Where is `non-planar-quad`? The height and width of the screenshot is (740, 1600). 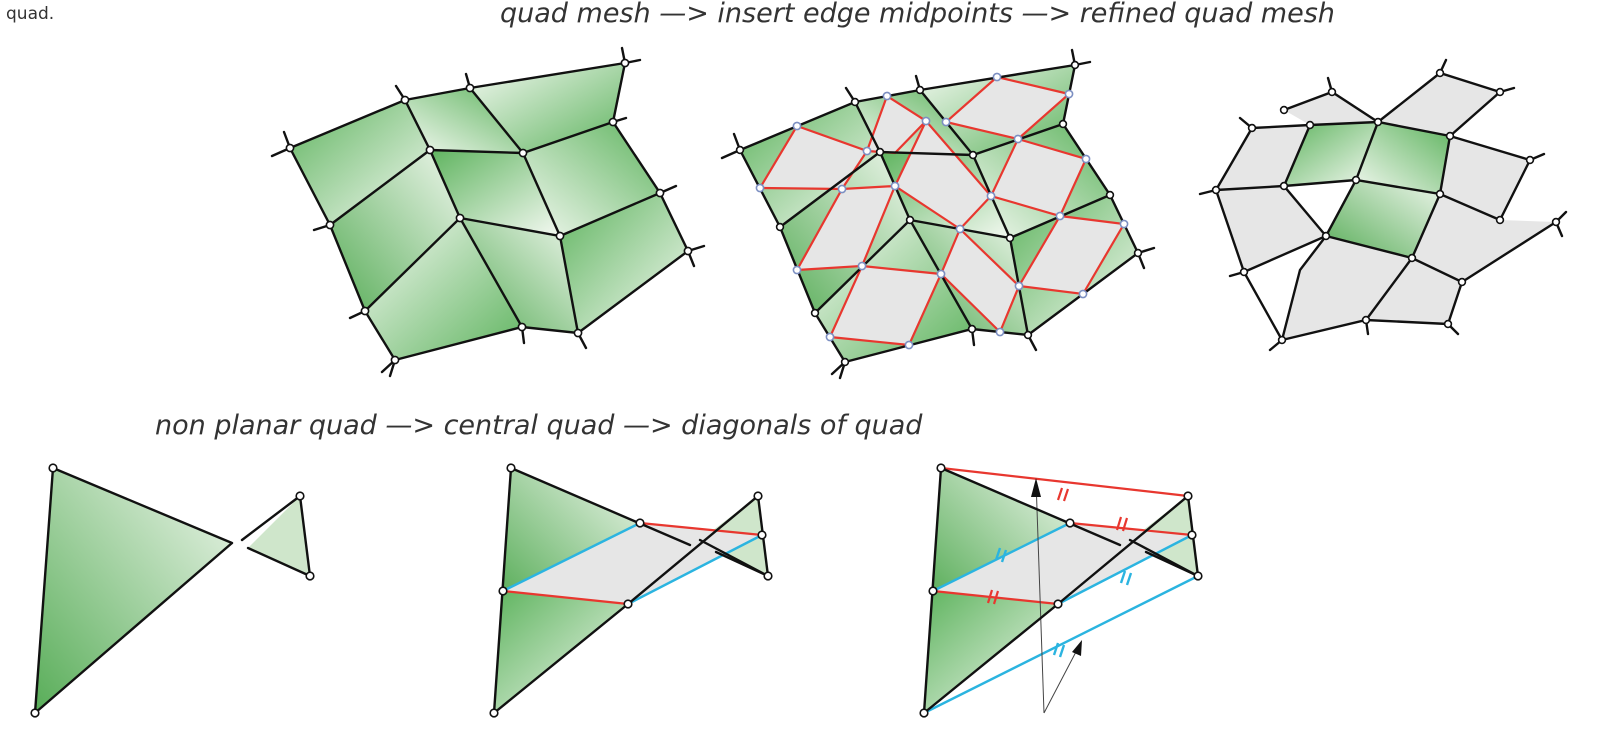
non-planar-quad is located at coordinates (172, 590).